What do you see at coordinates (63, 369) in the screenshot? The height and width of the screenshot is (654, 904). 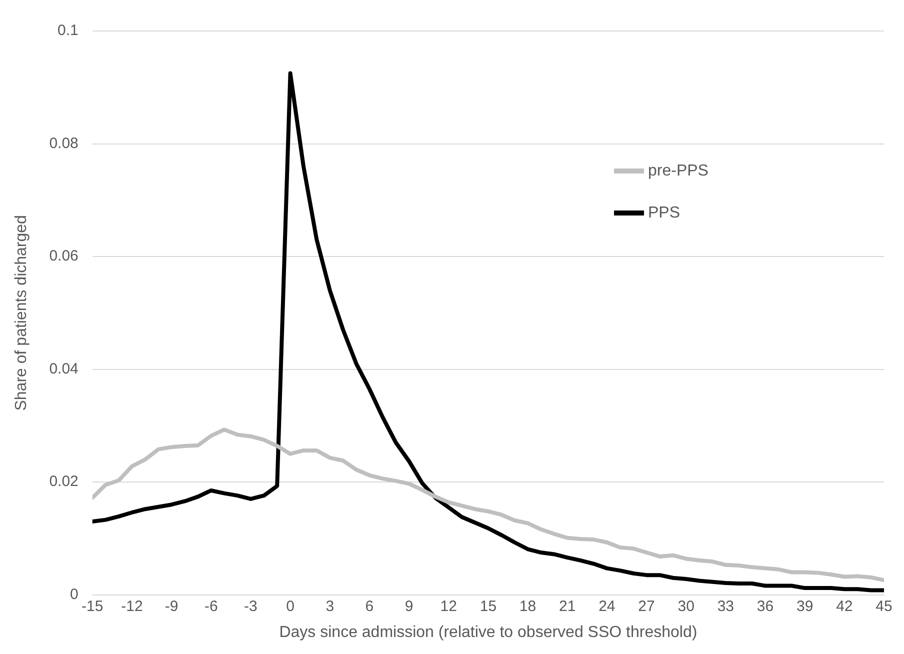 I see `y-tick-label: 0.04` at bounding box center [63, 369].